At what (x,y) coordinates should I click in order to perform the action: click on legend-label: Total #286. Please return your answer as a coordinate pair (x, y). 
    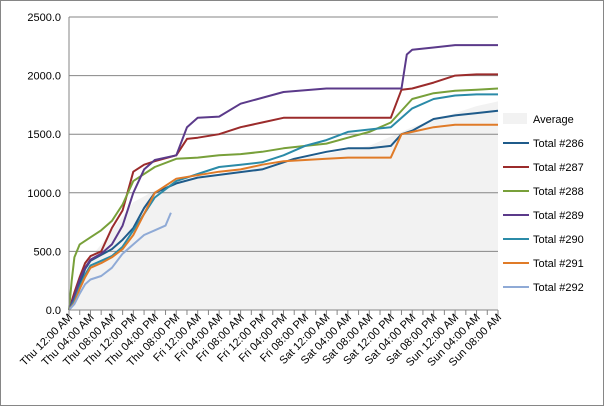
    Looking at the image, I should click on (558, 144).